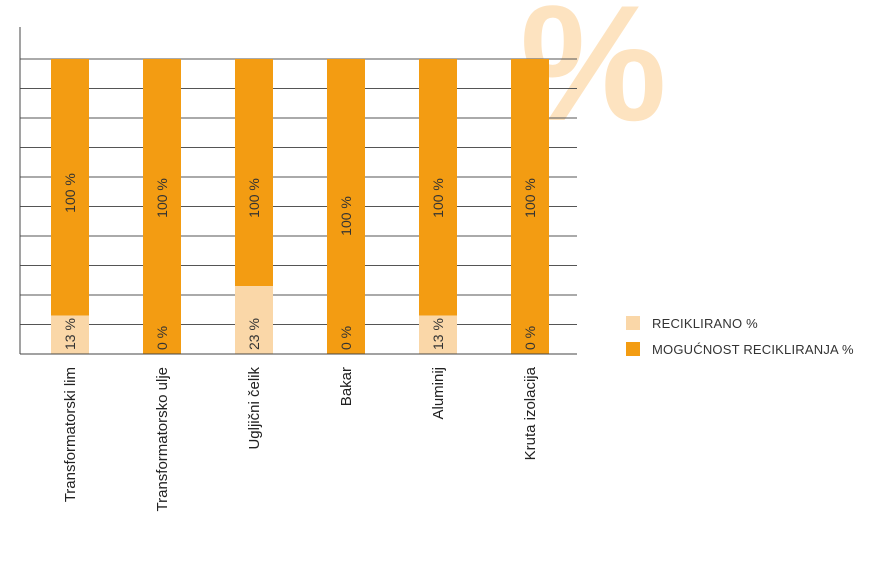 The width and height of the screenshot is (890, 563). What do you see at coordinates (753, 349) in the screenshot?
I see `legend-label-mogucnost: MOGUĆNOST RECIKLIRANJA %` at bounding box center [753, 349].